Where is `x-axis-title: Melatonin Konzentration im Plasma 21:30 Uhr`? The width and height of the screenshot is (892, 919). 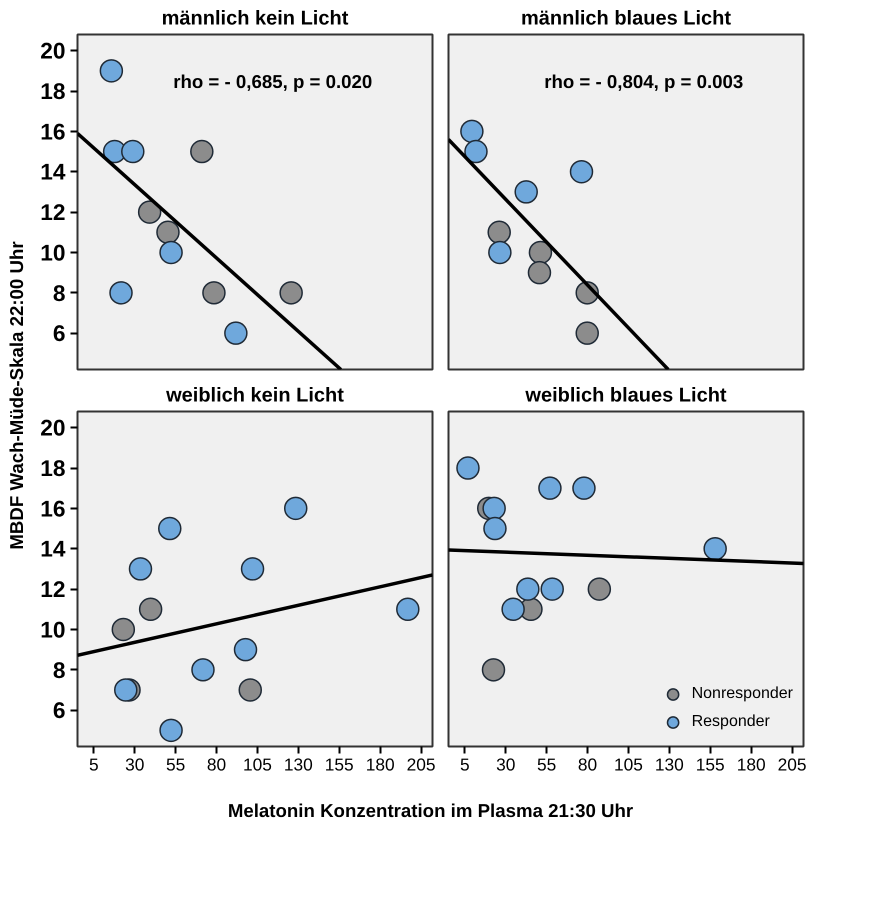 x-axis-title: Melatonin Konzentration im Plasma 21:30 Uhr is located at coordinates (431, 810).